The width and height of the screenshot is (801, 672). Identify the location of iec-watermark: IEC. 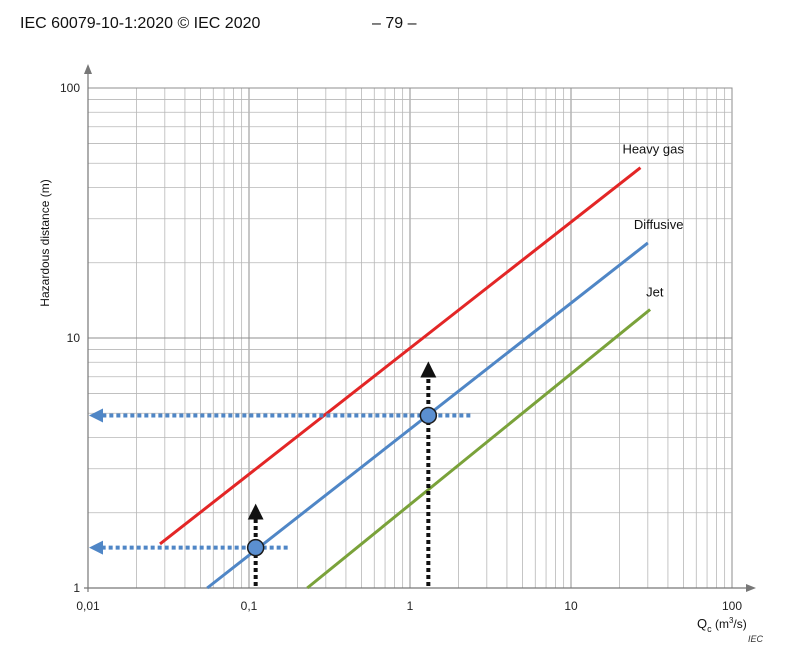
(756, 639).